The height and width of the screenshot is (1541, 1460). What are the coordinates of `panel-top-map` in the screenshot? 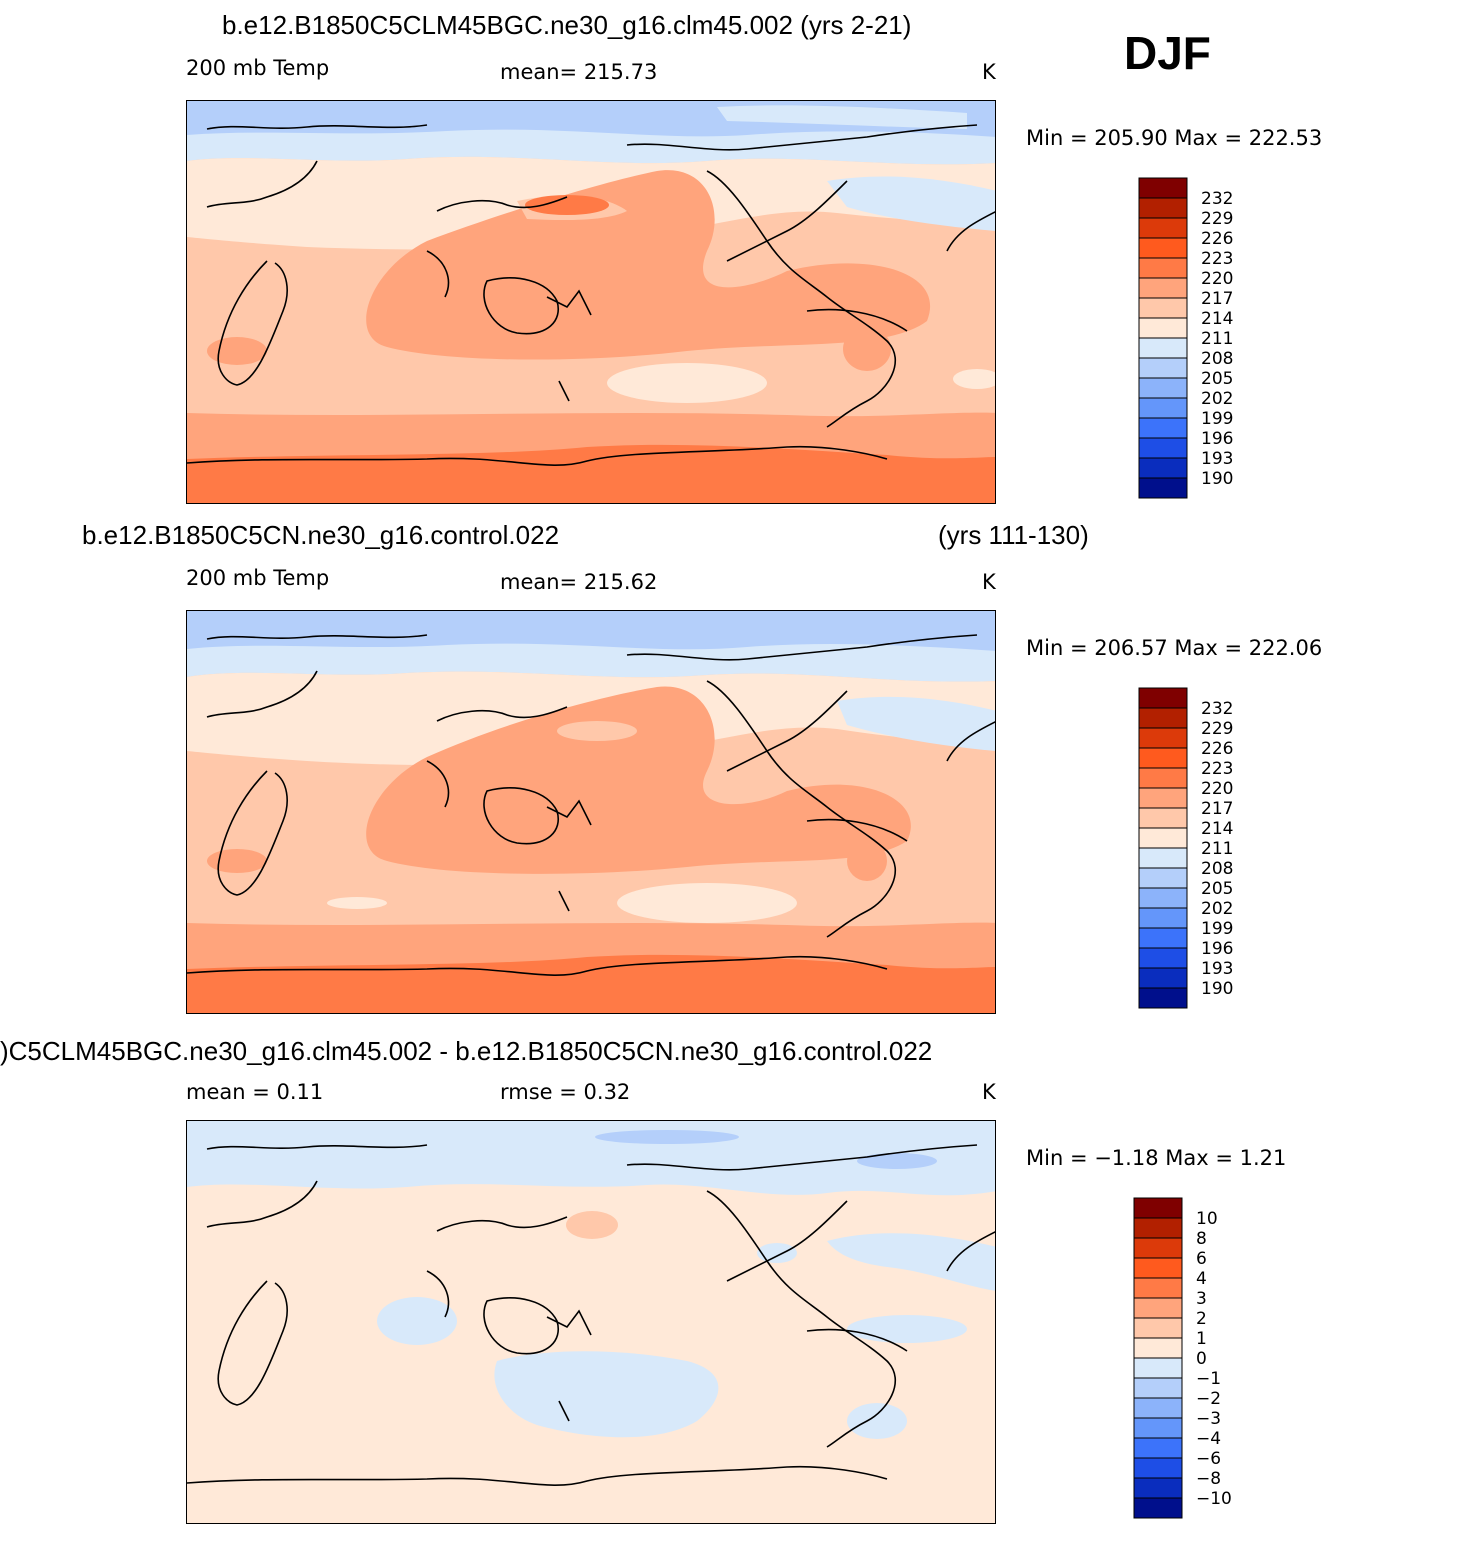 It's located at (591, 302).